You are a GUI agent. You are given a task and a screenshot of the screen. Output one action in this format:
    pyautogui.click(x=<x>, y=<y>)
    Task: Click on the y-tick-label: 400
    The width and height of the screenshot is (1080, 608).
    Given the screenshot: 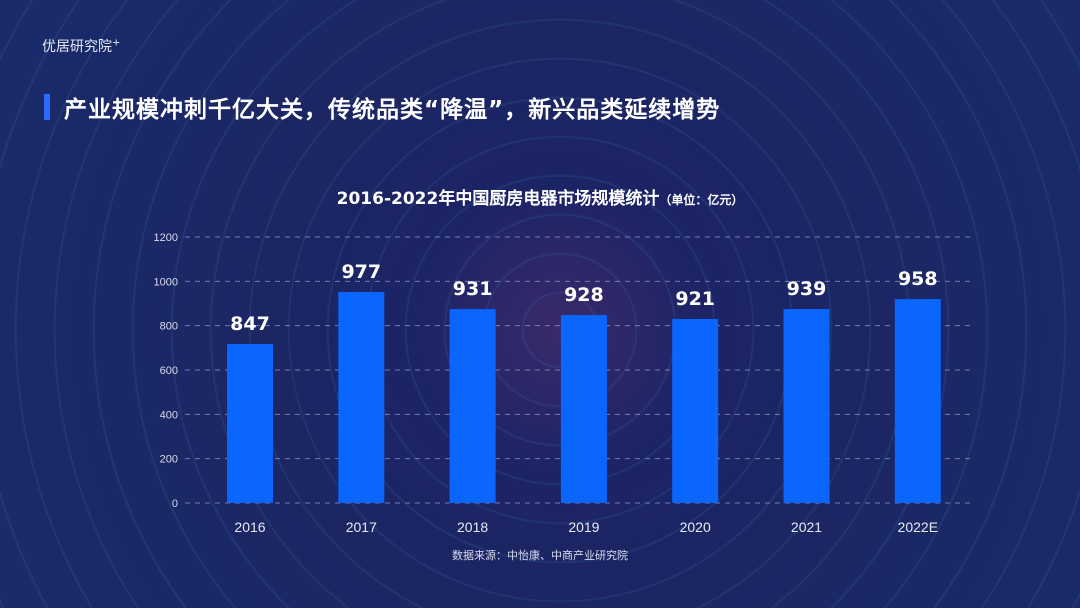 What is the action you would take?
    pyautogui.click(x=169, y=415)
    